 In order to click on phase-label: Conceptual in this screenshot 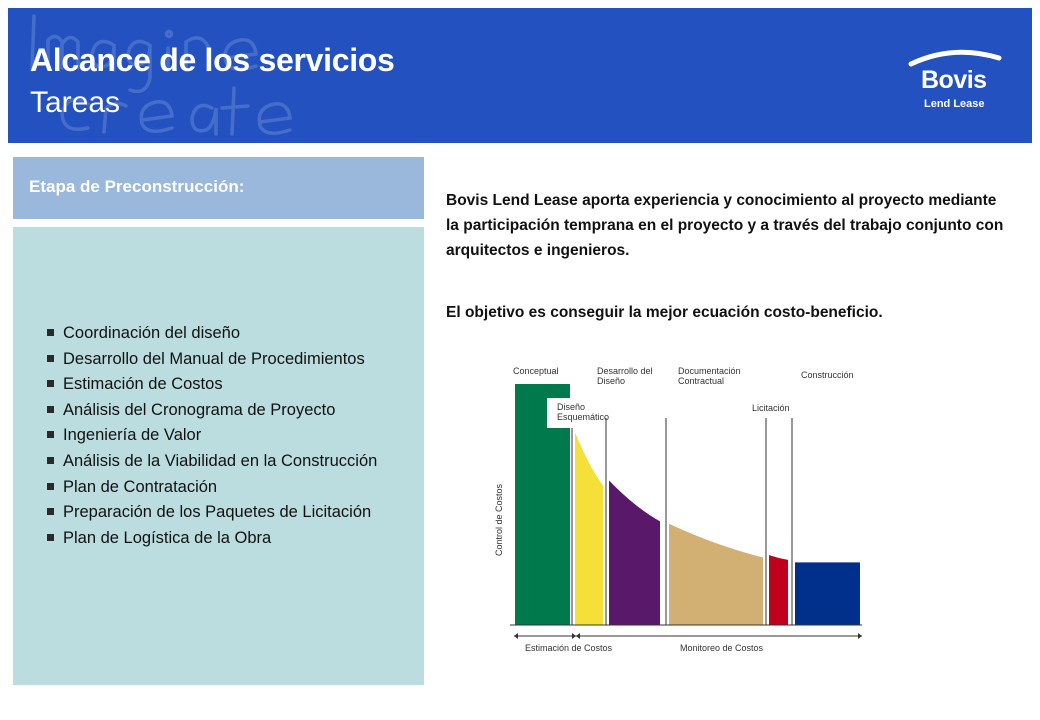, I will do `click(536, 371)`.